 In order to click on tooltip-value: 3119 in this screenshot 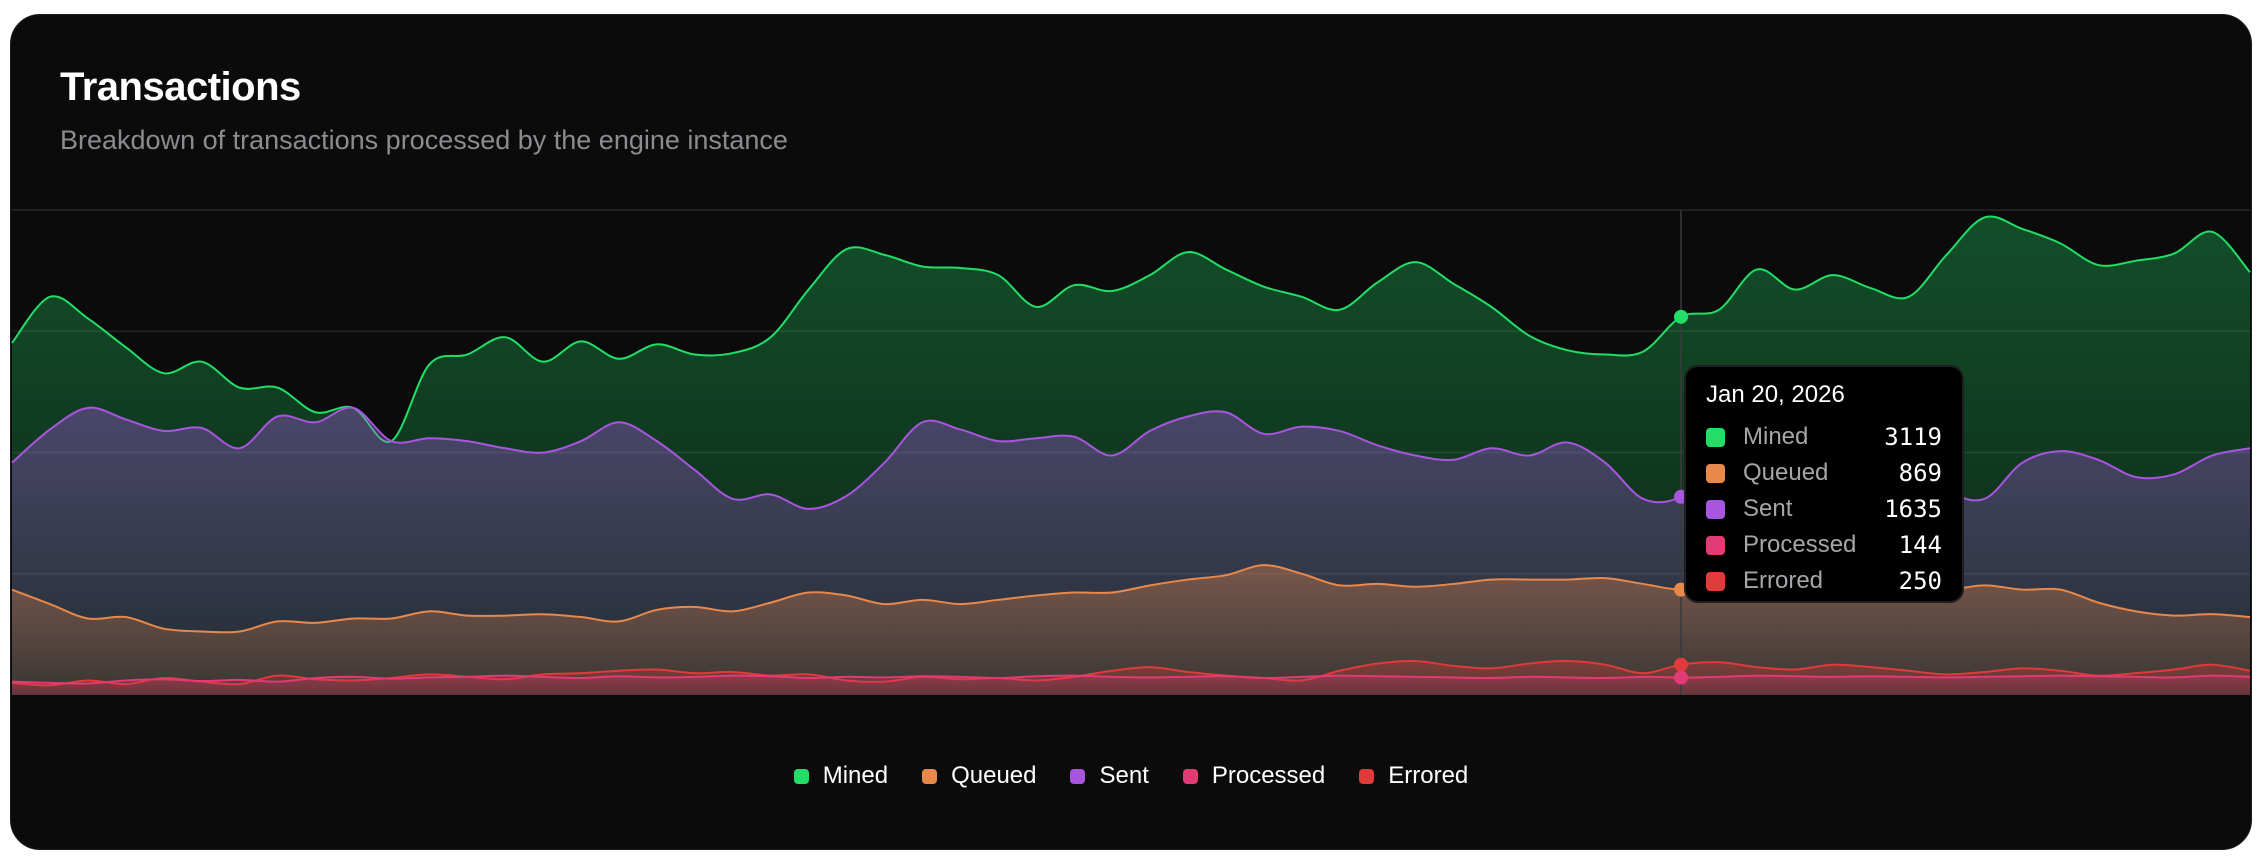, I will do `click(1913, 437)`.